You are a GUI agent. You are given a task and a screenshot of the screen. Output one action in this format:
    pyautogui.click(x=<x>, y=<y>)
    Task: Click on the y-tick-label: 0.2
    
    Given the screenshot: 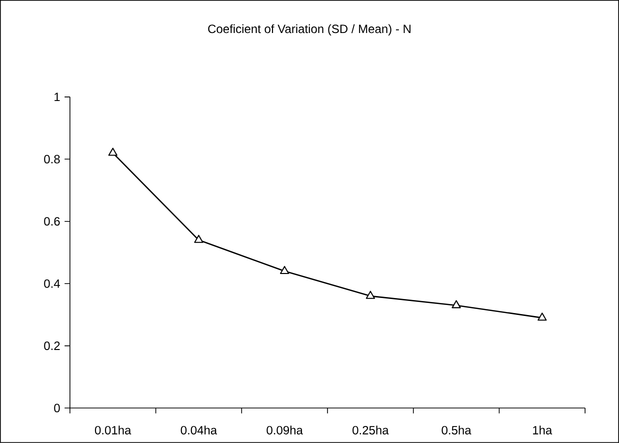 What is the action you would take?
    pyautogui.click(x=52, y=346)
    